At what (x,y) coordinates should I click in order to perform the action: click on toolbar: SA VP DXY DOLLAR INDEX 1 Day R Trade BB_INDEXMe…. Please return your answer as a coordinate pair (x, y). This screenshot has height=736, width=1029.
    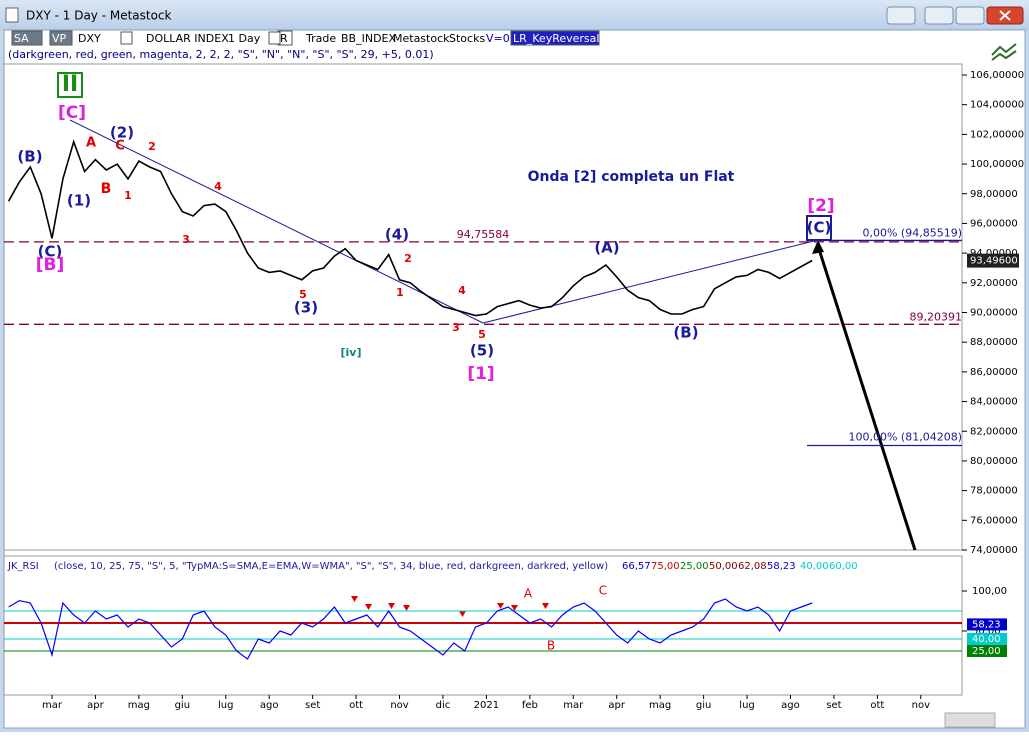
    Looking at the image, I should click on (305, 38).